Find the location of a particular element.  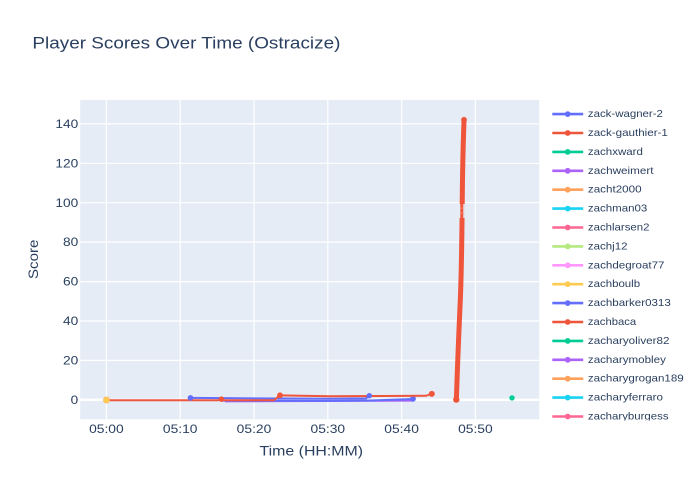

svg-text: 05:40 is located at coordinates (401, 429).